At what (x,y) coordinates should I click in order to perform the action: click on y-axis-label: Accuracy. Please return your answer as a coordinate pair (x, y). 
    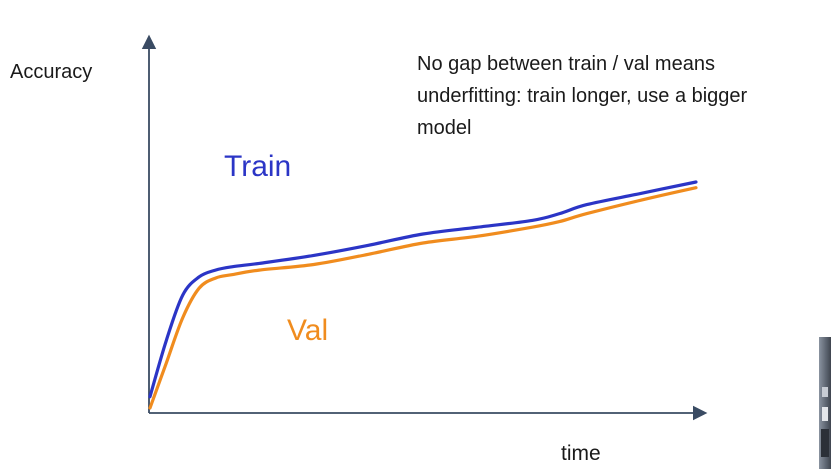
    Looking at the image, I should click on (51, 72).